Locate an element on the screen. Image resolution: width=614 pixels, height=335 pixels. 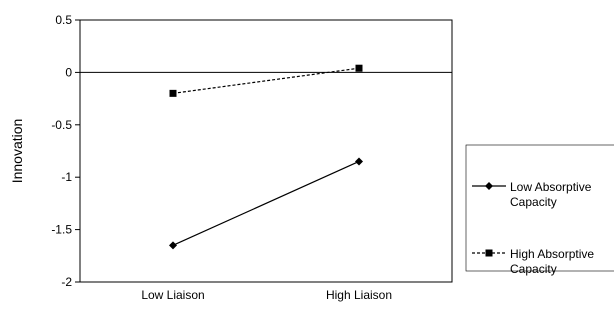
legend-label: Low Absorptive is located at coordinates (551, 187).